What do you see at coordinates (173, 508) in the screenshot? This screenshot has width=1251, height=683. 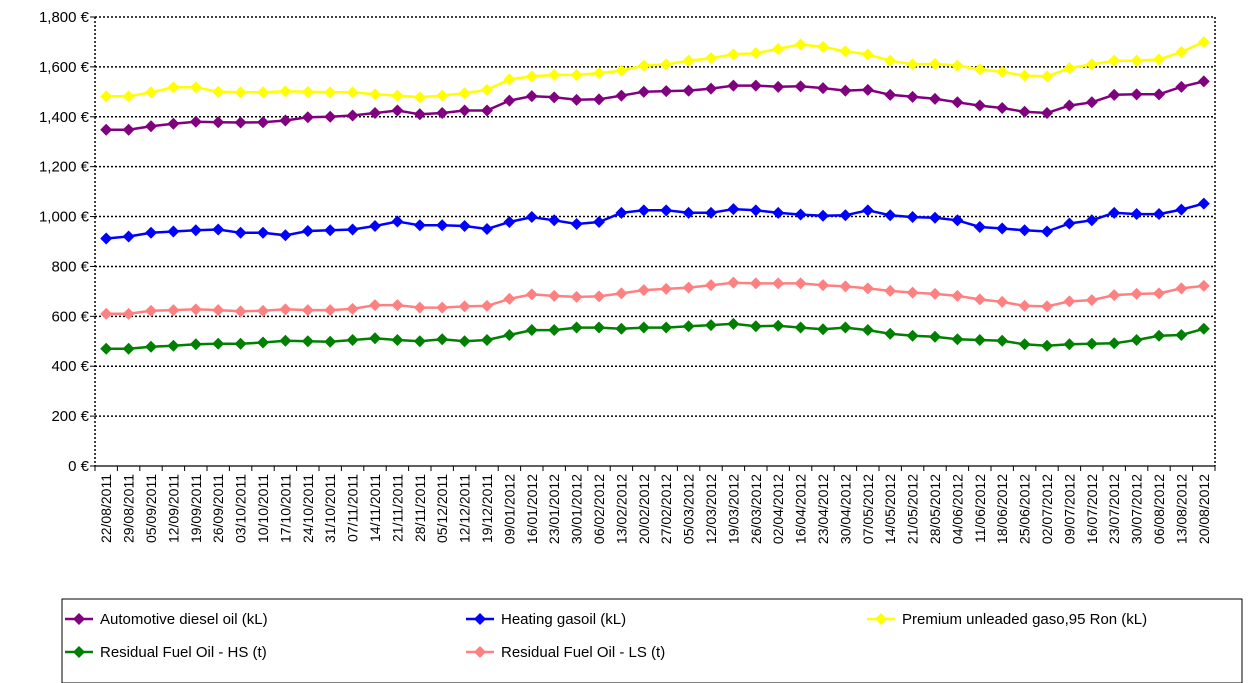 I see `x-tick-label: 12/09/2011` at bounding box center [173, 508].